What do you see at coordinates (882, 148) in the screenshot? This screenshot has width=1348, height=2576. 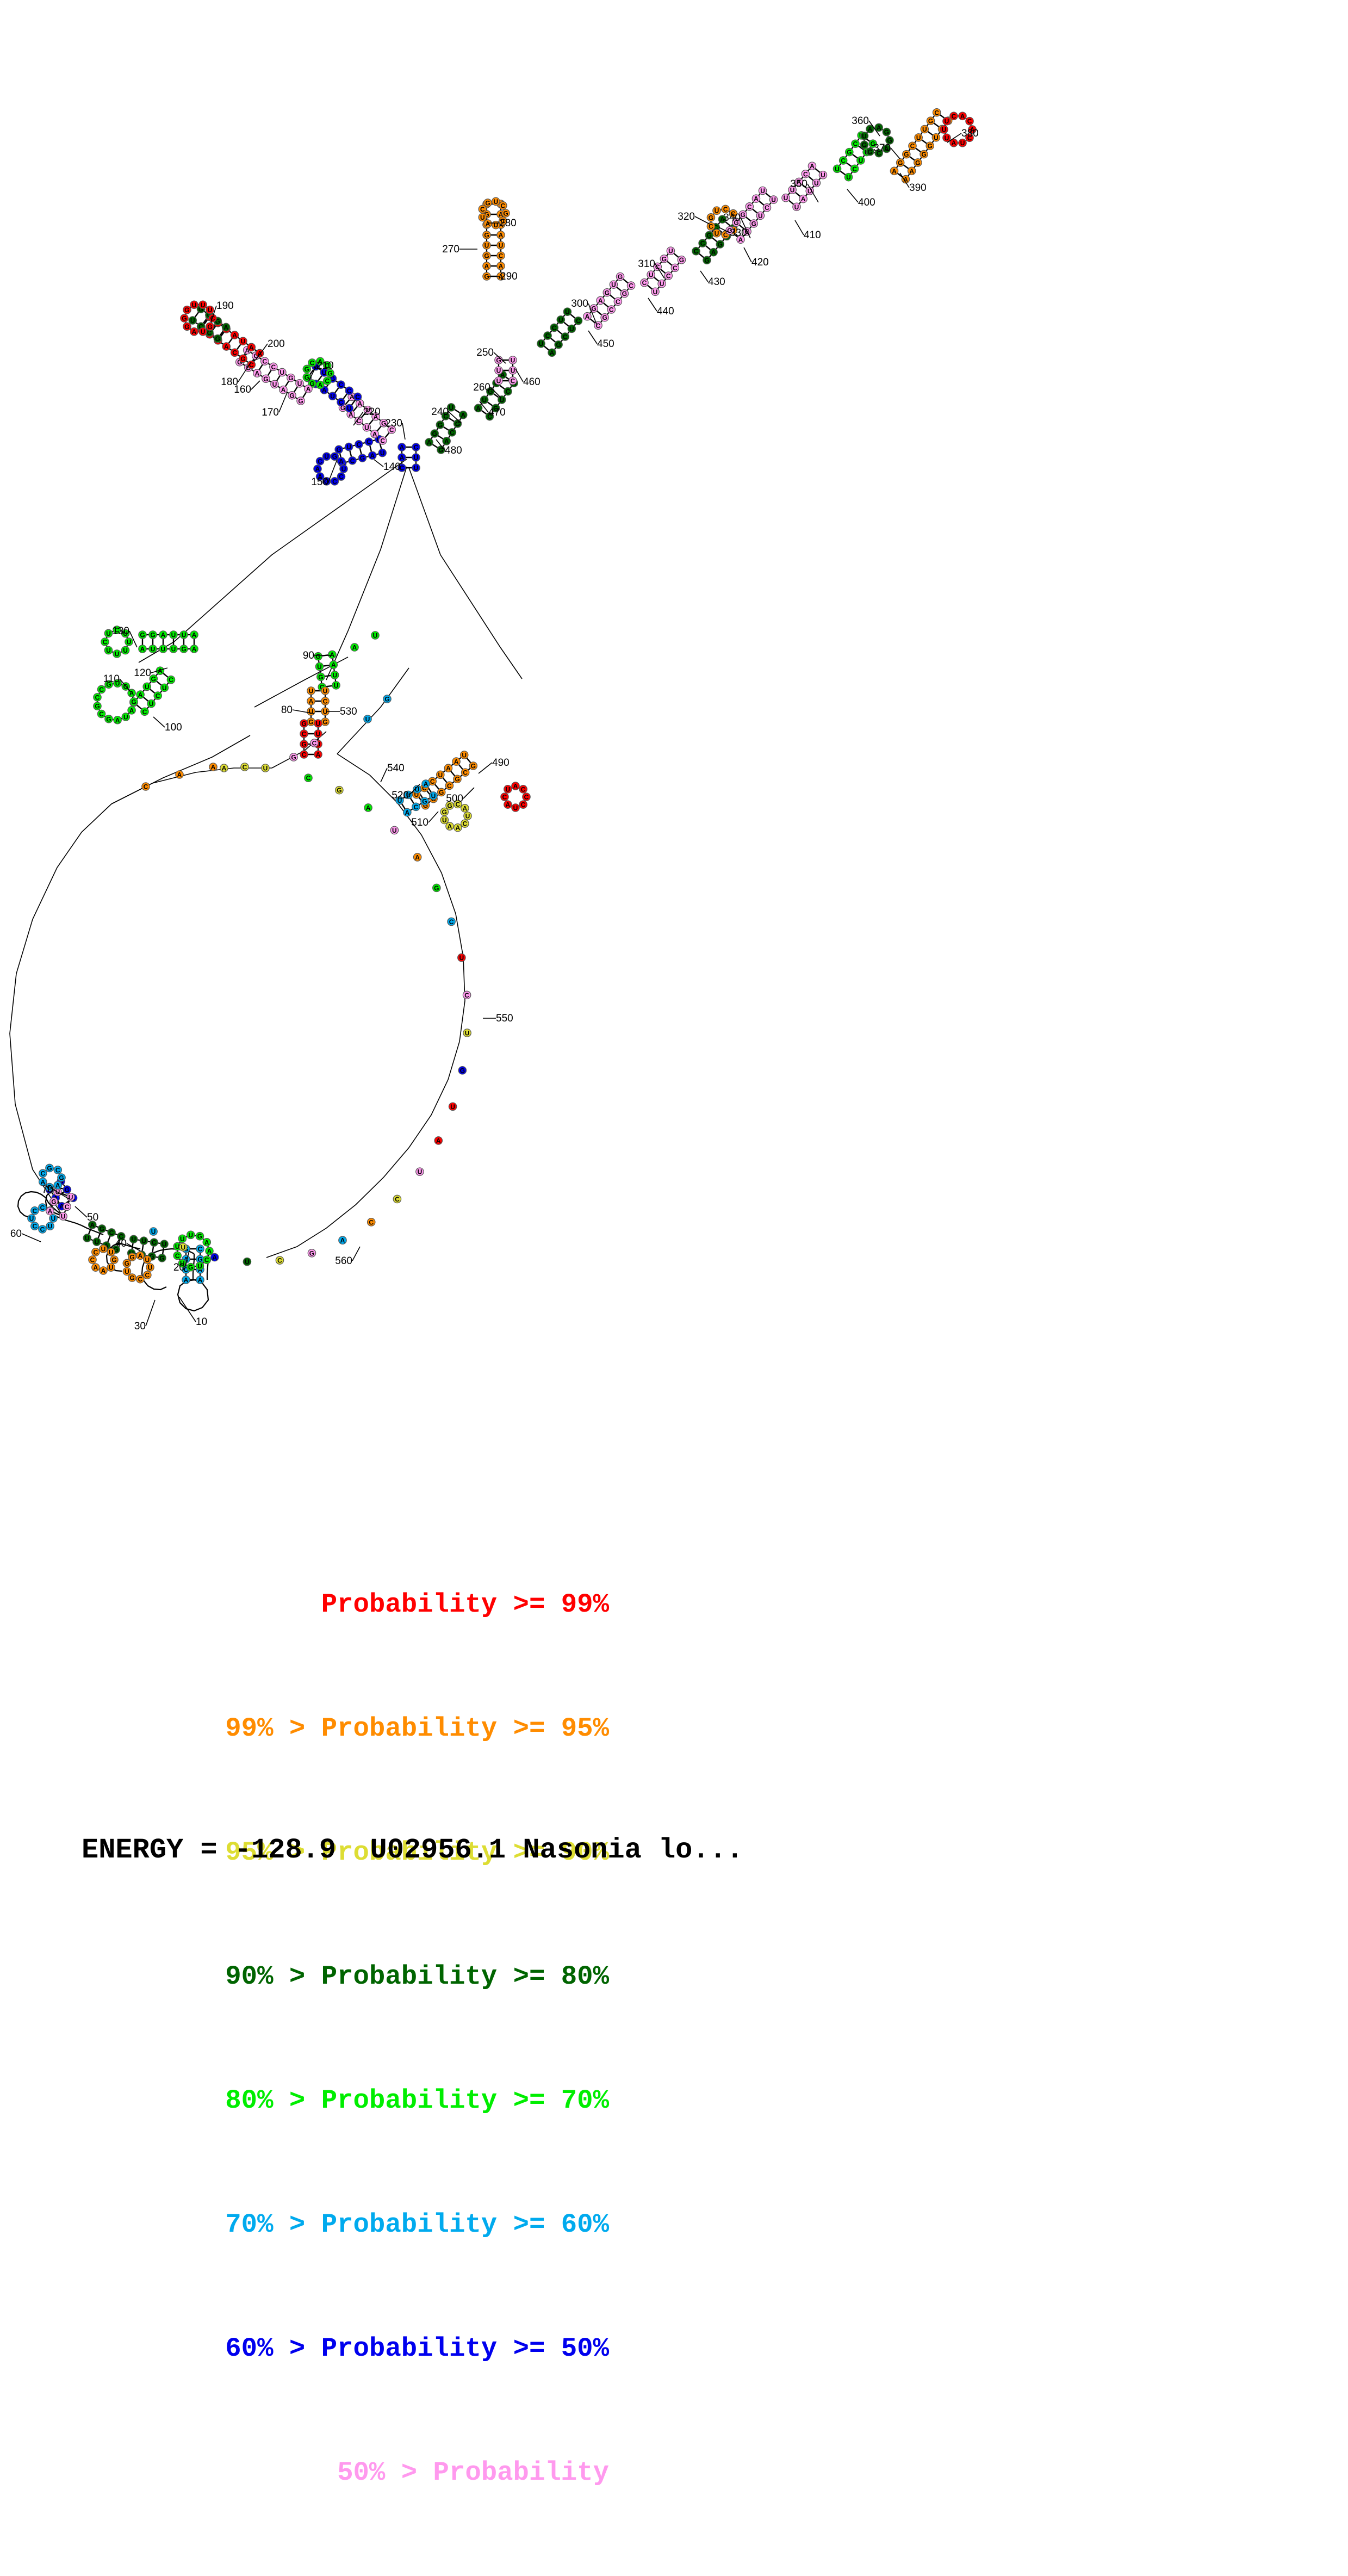 I see `position-label: 370` at bounding box center [882, 148].